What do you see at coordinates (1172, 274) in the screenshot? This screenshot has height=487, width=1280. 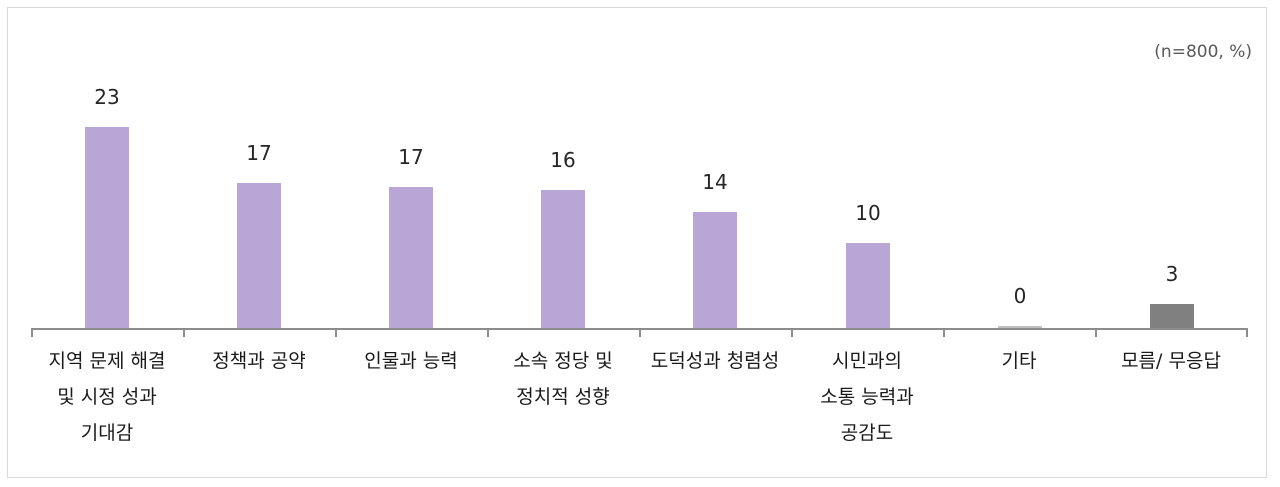 I see `data-label: 3` at bounding box center [1172, 274].